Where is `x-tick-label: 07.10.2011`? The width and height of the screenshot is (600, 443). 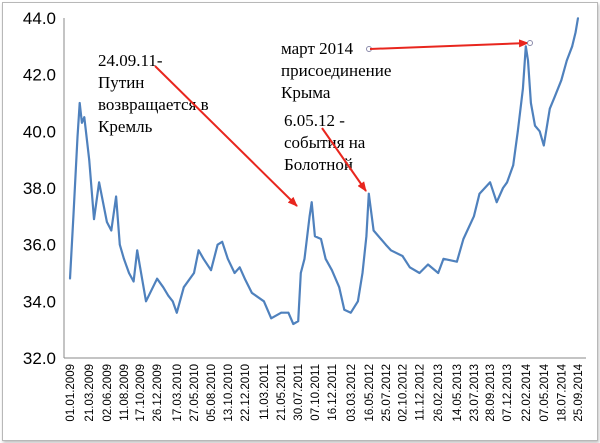 x-tick-label: 07.10.2011 is located at coordinates (316, 392).